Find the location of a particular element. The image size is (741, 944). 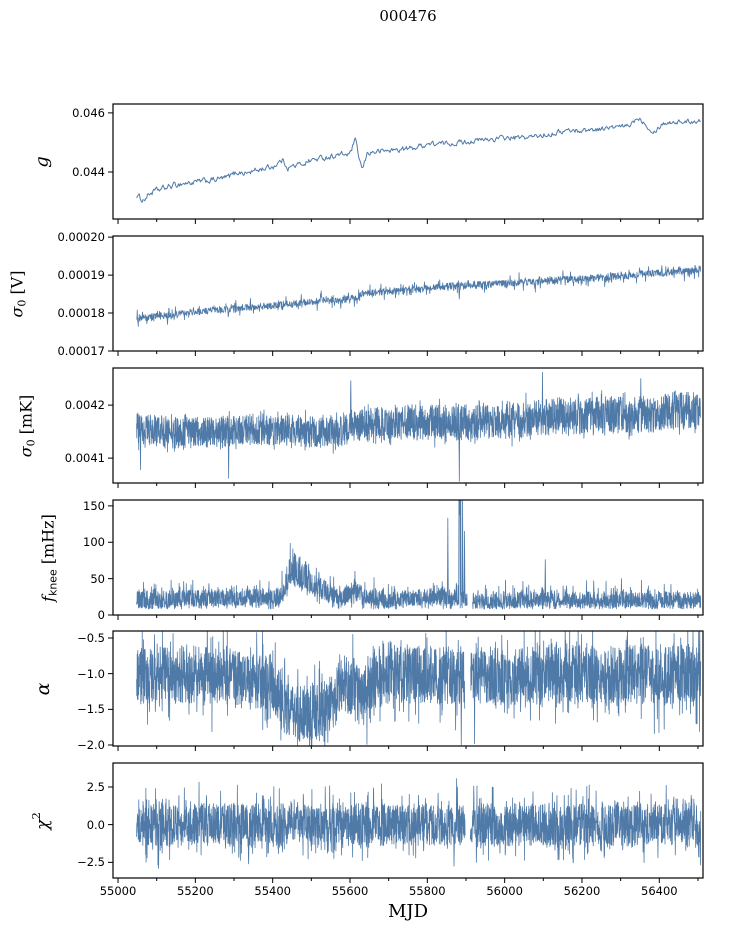

y-axis-label-sigma0_mK: σ0 [mK] is located at coordinates (27, 425).